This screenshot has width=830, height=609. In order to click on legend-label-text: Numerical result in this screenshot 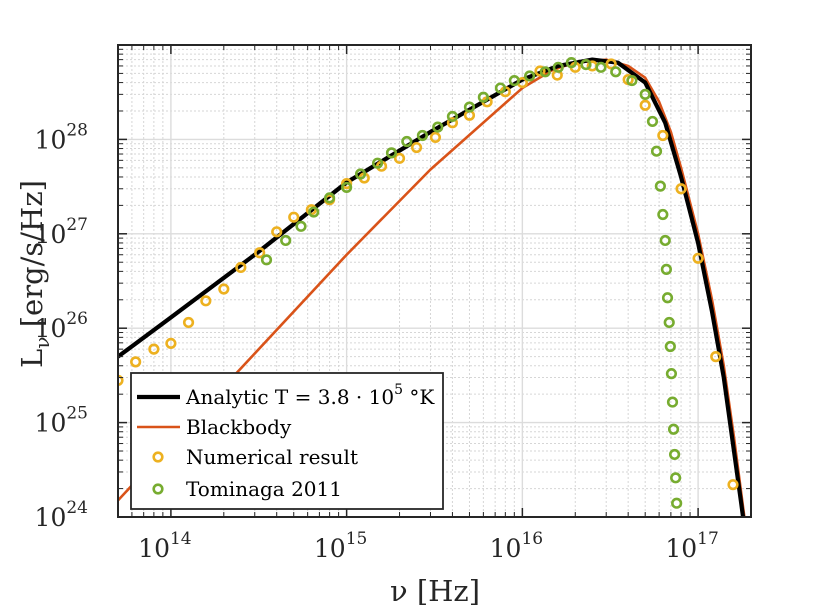, I will do `click(272, 457)`.